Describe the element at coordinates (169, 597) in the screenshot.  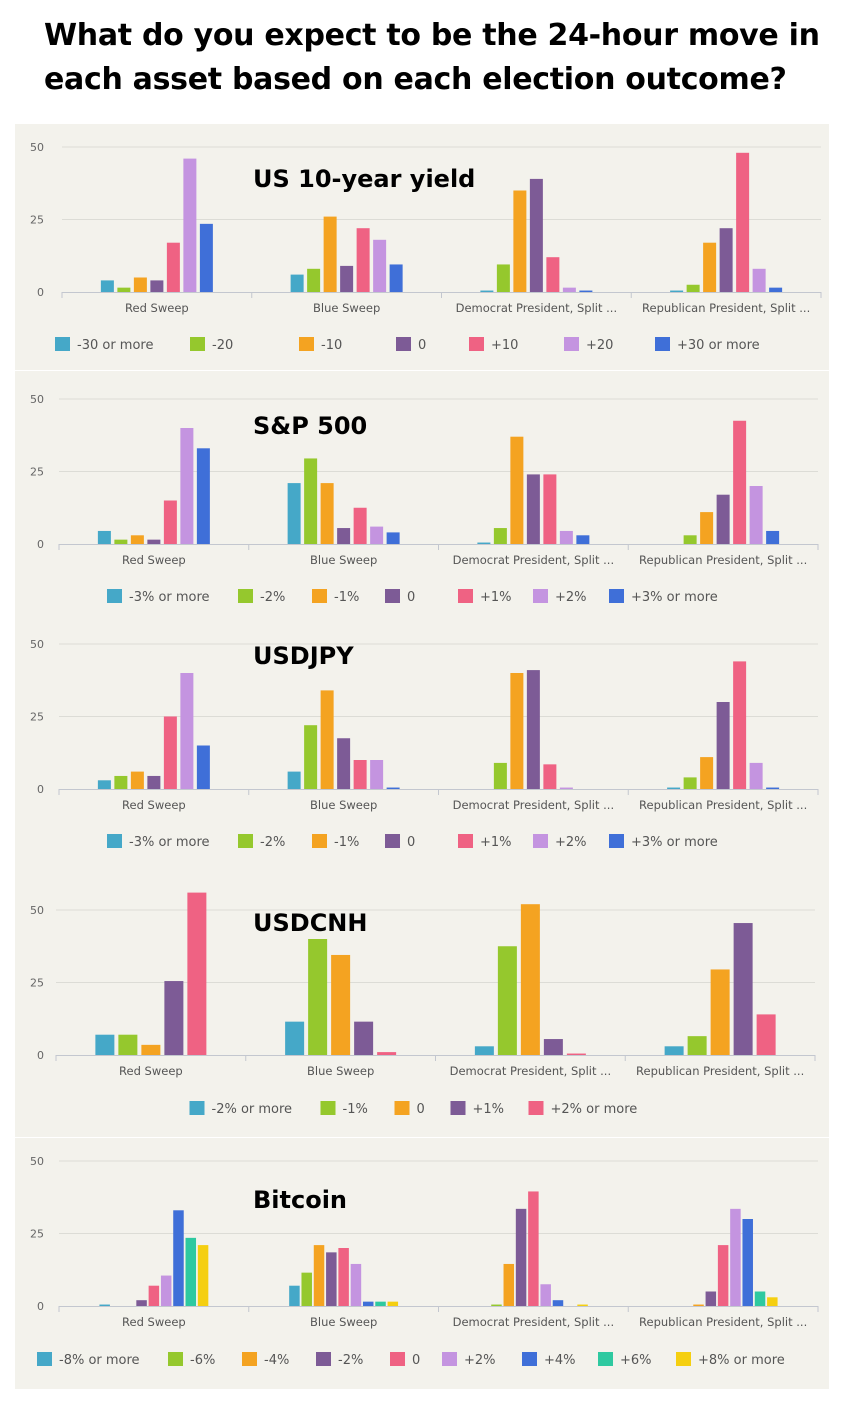
I see `legend-label: -3% or more` at that location.